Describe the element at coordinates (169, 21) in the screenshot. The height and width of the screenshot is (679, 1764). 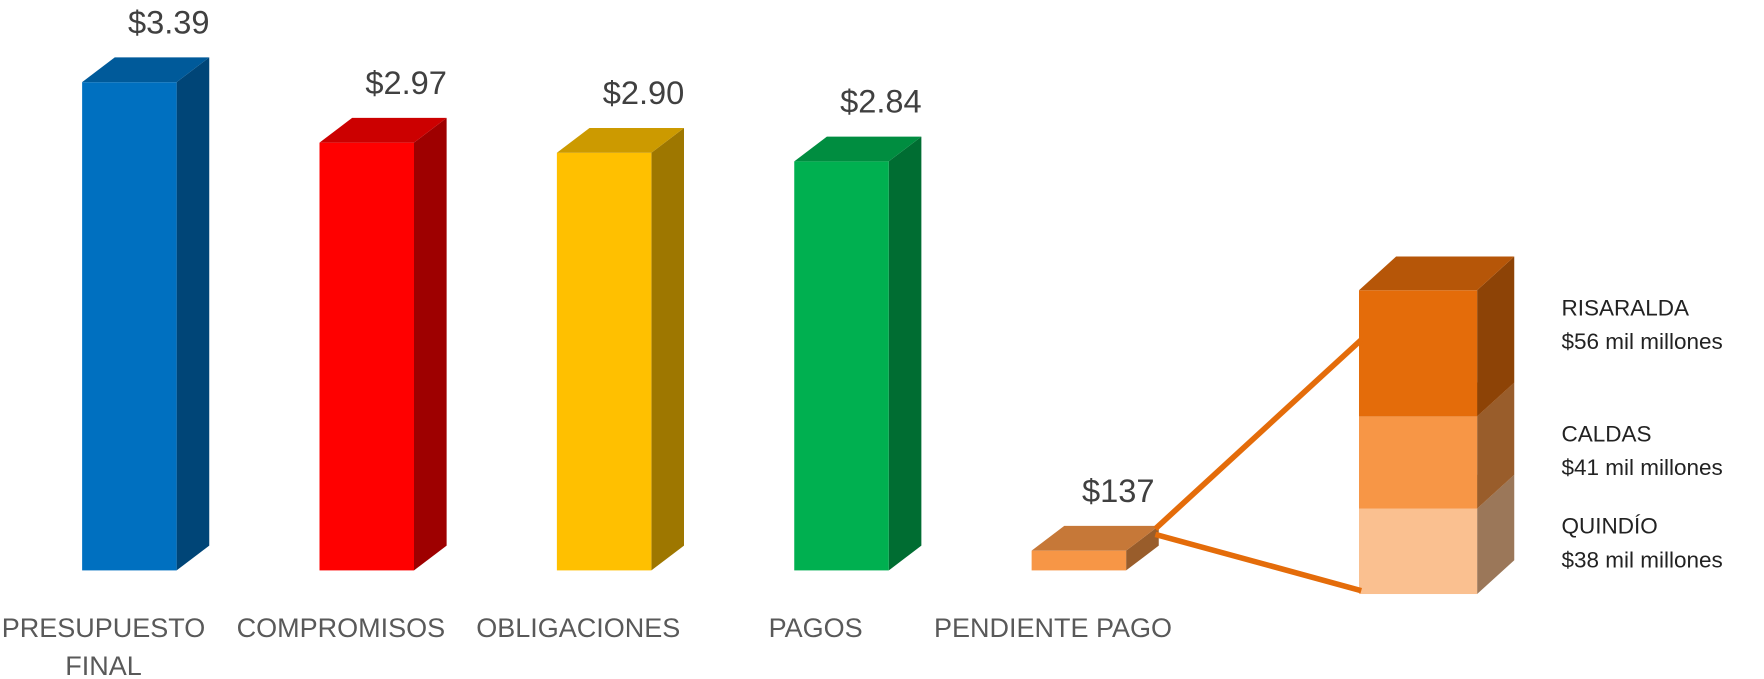
I see `value-label: $3.39` at that location.